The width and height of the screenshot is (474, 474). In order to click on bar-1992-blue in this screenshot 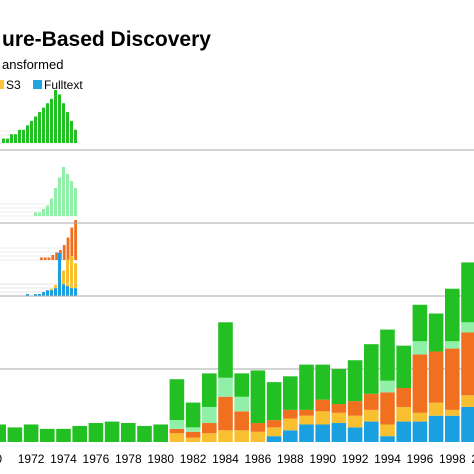, I will do `click(355, 434)`.